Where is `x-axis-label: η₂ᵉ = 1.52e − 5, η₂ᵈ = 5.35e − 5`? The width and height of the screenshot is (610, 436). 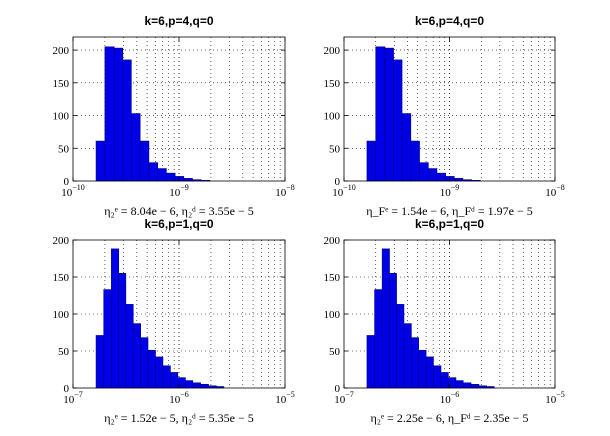 x-axis-label: η₂ᵉ = 1.52e − 5, η₂ᵈ = 5.35e − 5 is located at coordinates (178, 418).